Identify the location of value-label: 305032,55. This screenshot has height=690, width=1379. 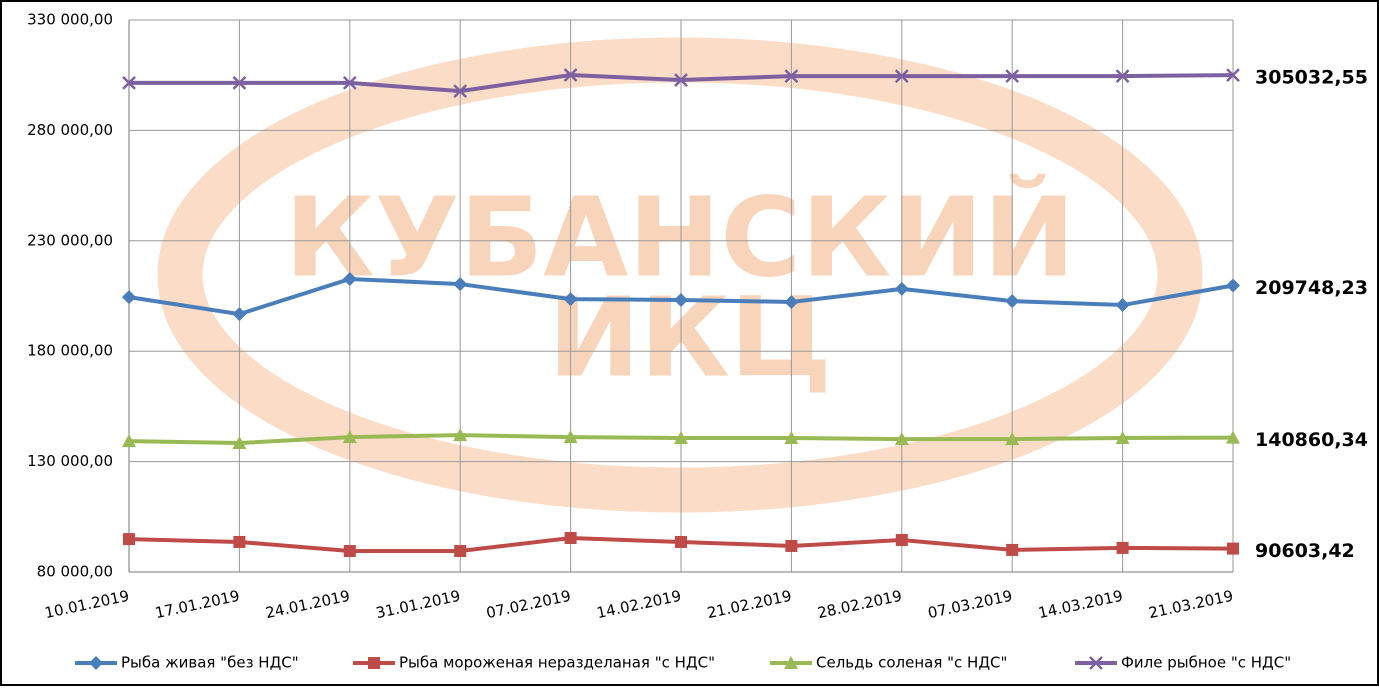
(1311, 78).